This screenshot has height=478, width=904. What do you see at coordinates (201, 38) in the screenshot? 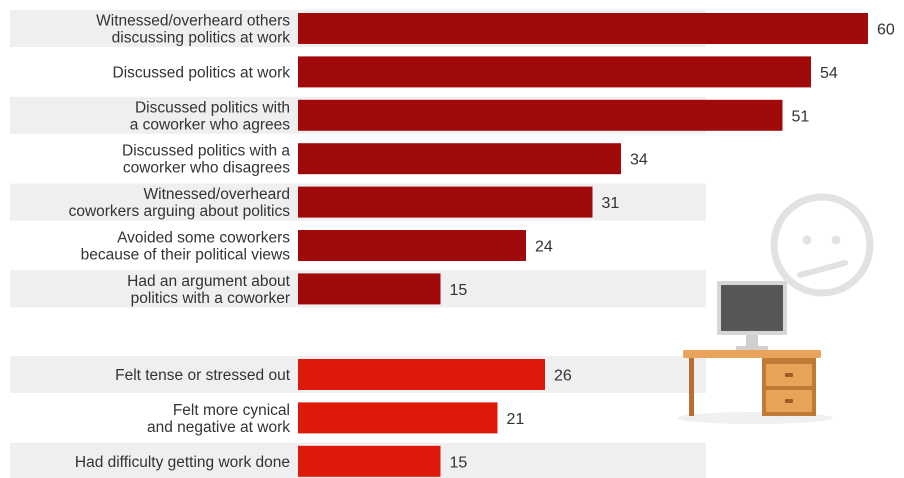
I see `category-label: discussing politics at work` at bounding box center [201, 38].